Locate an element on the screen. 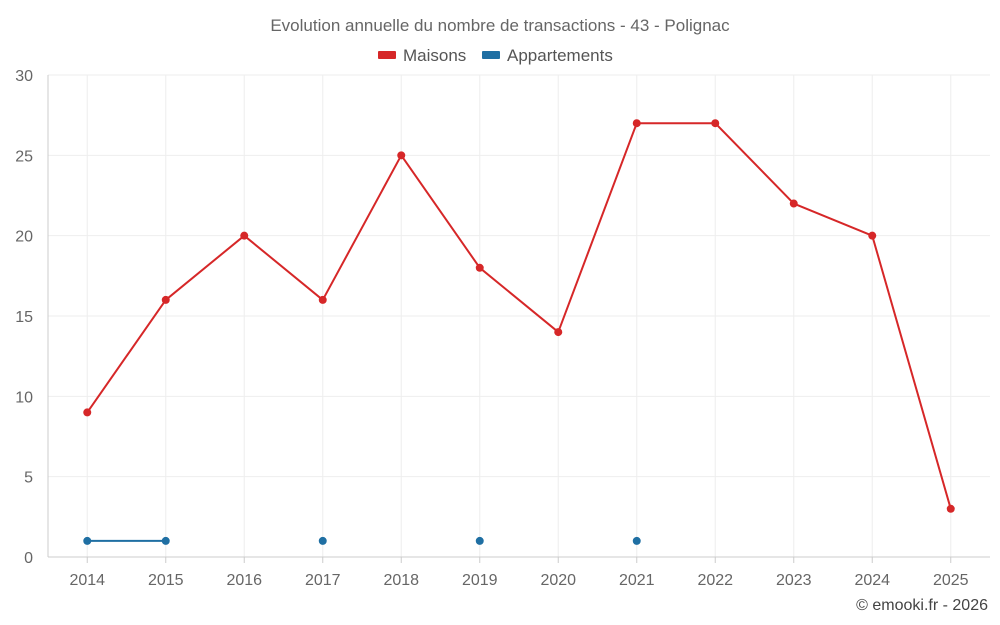  x-tick-label: 2019 is located at coordinates (480, 580).